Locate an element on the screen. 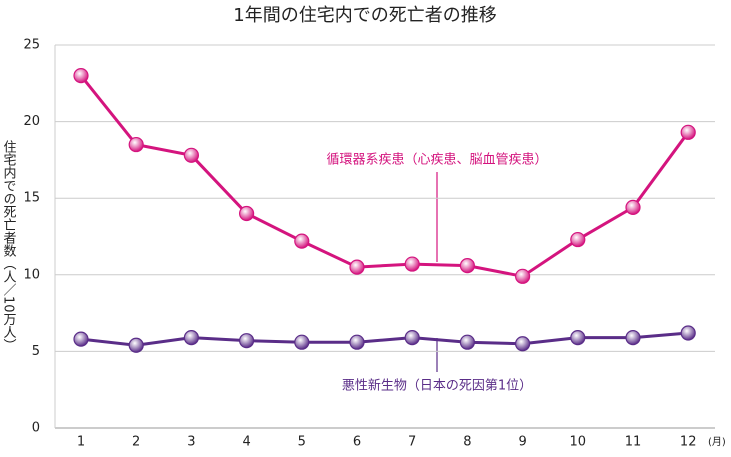 This screenshot has height=457, width=731. x-axis-unit: (月) is located at coordinates (717, 442).